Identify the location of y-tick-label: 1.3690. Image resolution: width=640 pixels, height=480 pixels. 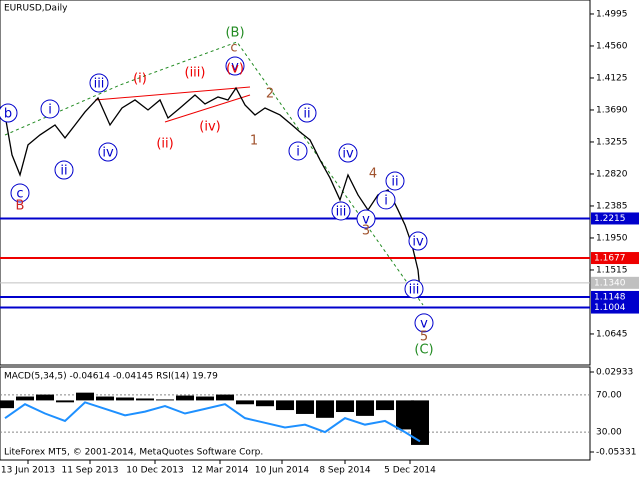
(612, 110).